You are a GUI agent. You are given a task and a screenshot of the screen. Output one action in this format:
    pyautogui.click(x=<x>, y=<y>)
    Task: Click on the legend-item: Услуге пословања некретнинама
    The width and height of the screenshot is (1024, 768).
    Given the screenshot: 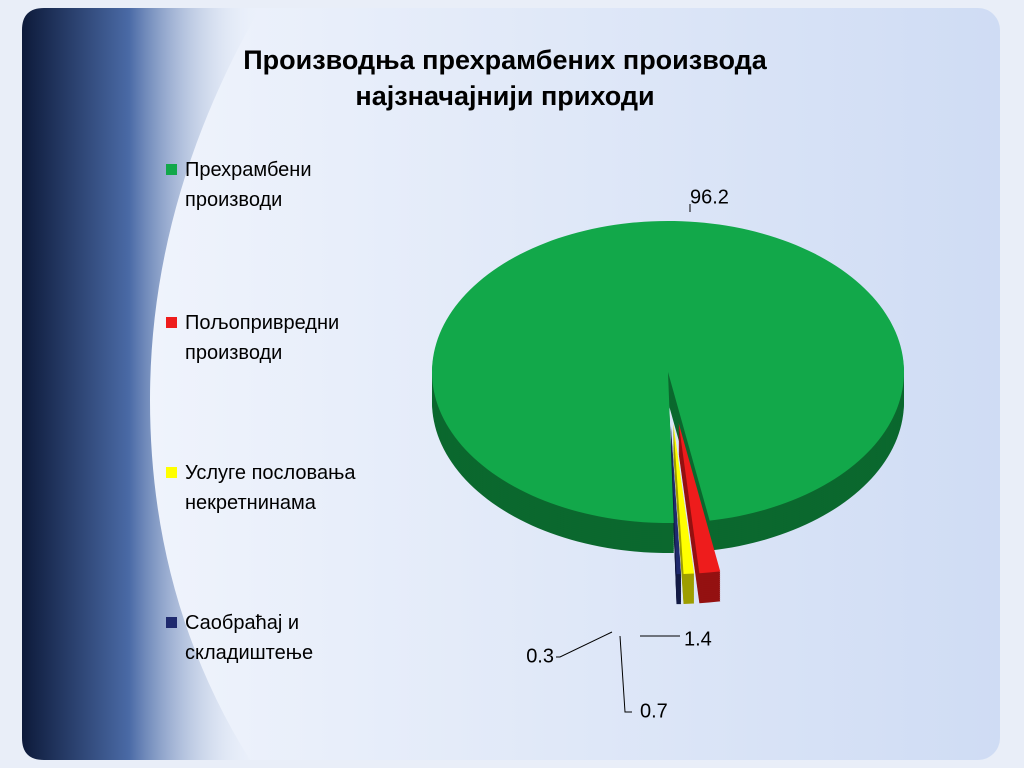 What is the action you would take?
    pyautogui.click(x=281, y=488)
    